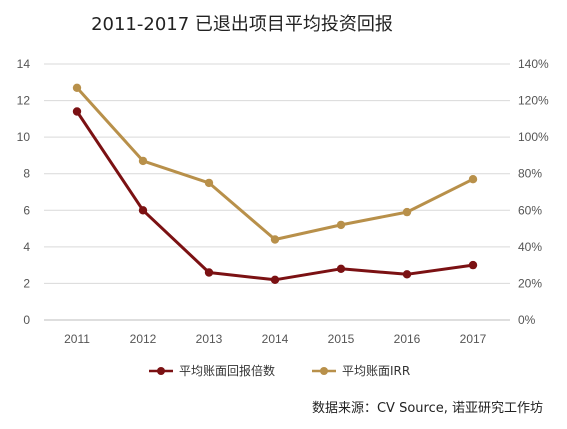 The image size is (567, 429). What do you see at coordinates (242, 24) in the screenshot?
I see `chart-title: 2011-2017 已退出项目平均投资回报` at bounding box center [242, 24].